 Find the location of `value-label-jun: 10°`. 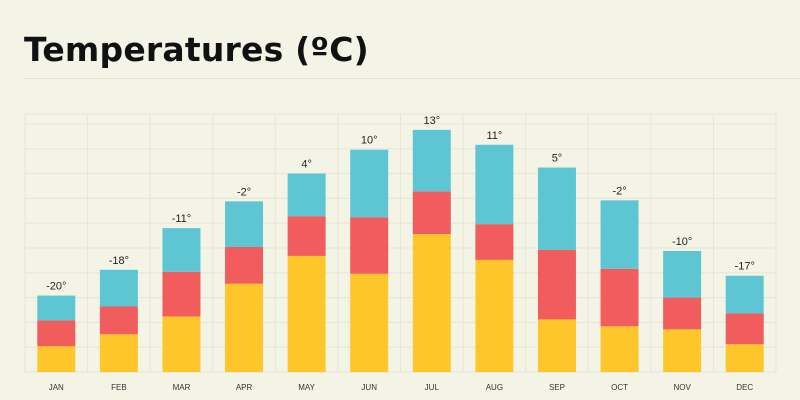

value-label-jun: 10° is located at coordinates (369, 141).